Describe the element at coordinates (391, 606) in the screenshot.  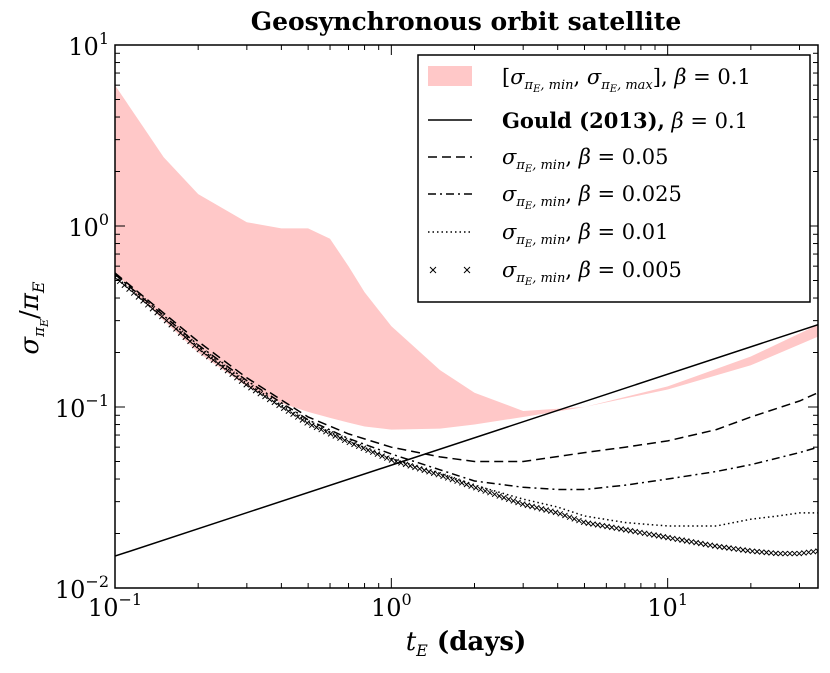
I see `x-tick-label: 10⁰` at that location.